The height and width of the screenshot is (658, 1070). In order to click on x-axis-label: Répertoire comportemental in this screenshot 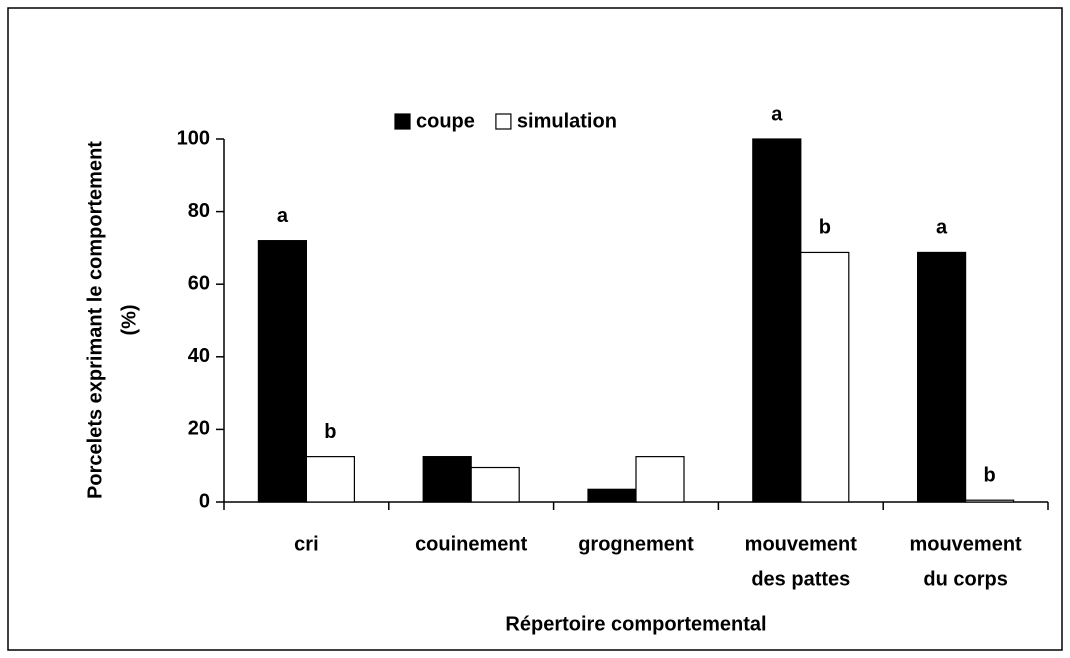, I will do `click(635, 624)`.